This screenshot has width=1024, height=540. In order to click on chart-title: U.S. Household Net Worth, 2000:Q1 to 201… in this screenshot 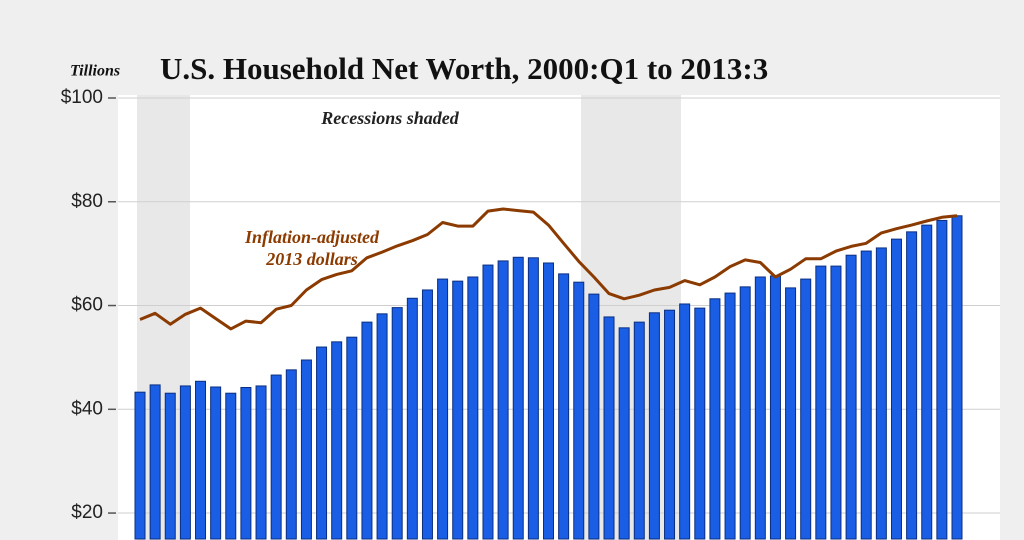, I will do `click(464, 68)`.